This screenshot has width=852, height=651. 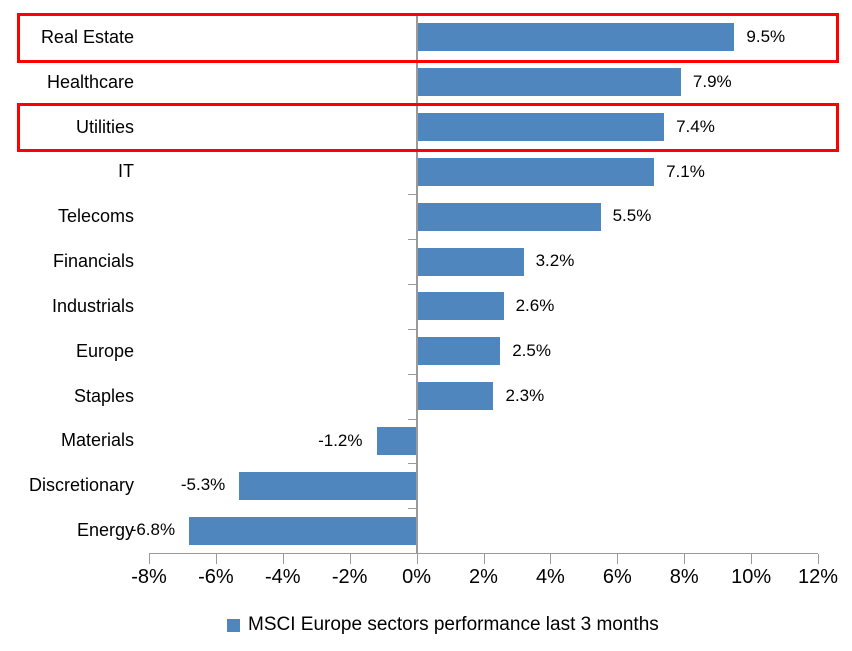 What do you see at coordinates (216, 577) in the screenshot?
I see `x-tick-label: -6%` at bounding box center [216, 577].